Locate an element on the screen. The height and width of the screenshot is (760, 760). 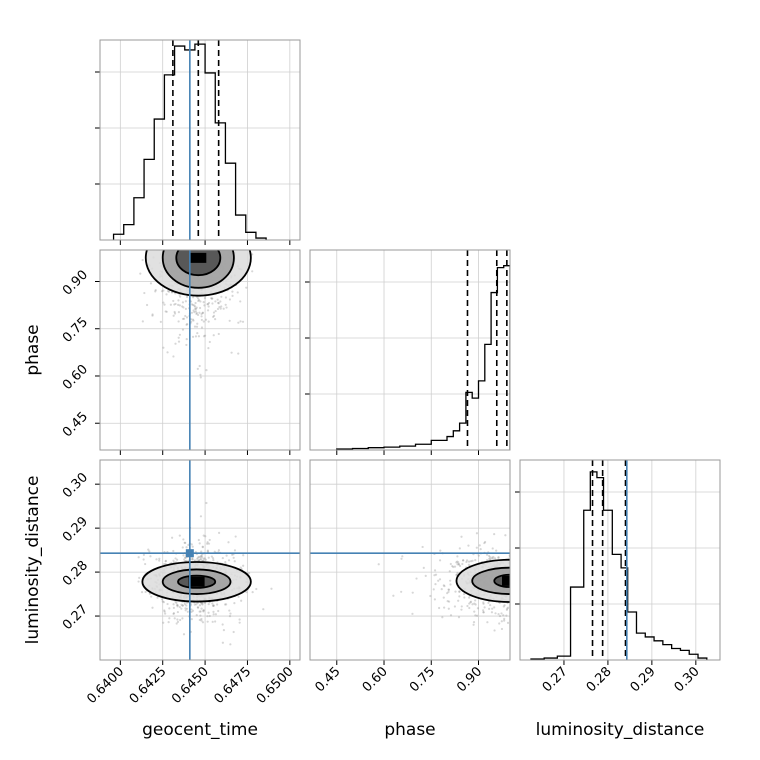
contour-line is located at coordinates (197, 581).